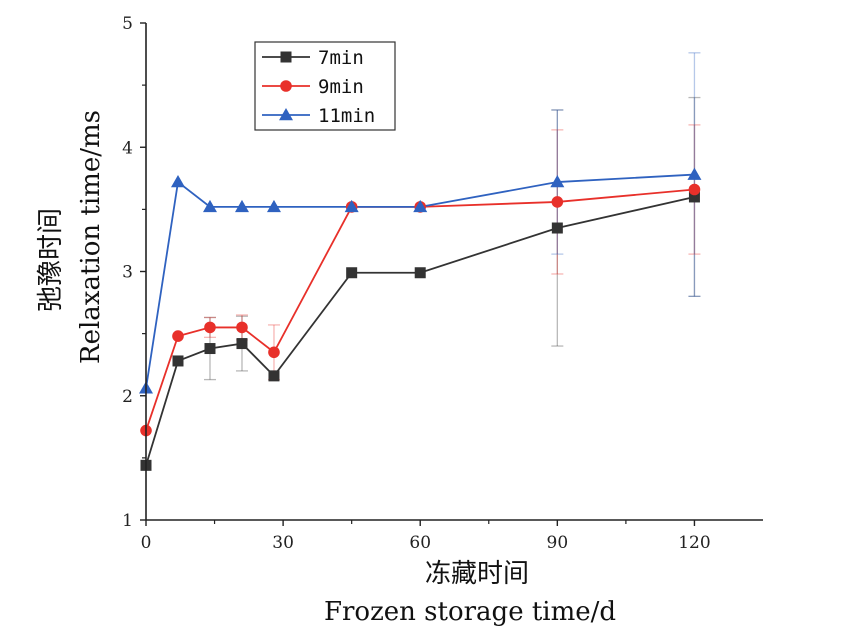 The height and width of the screenshot is (631, 842). What do you see at coordinates (313, 87) in the screenshot?
I see `legend-item: 9min` at bounding box center [313, 87].